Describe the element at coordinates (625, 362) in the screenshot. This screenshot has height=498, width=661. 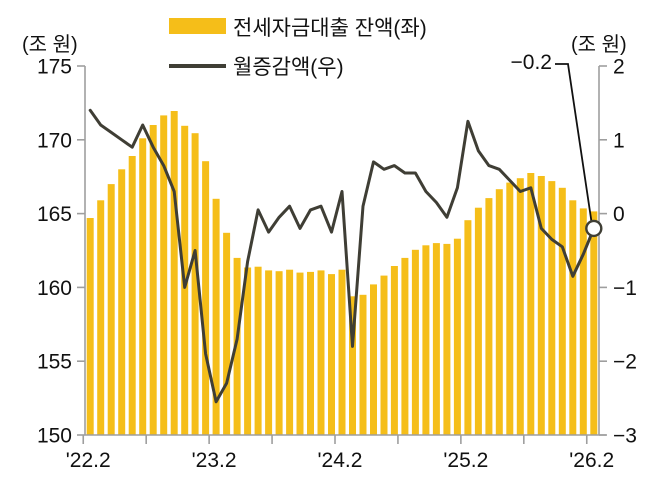
I see `right-axis-tick-label: −2` at that location.